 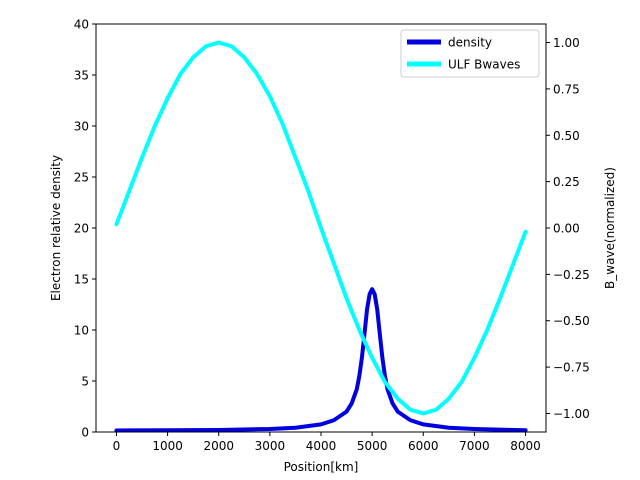 What do you see at coordinates (423, 446) in the screenshot?
I see `x-tick-label: 6000` at bounding box center [423, 446].